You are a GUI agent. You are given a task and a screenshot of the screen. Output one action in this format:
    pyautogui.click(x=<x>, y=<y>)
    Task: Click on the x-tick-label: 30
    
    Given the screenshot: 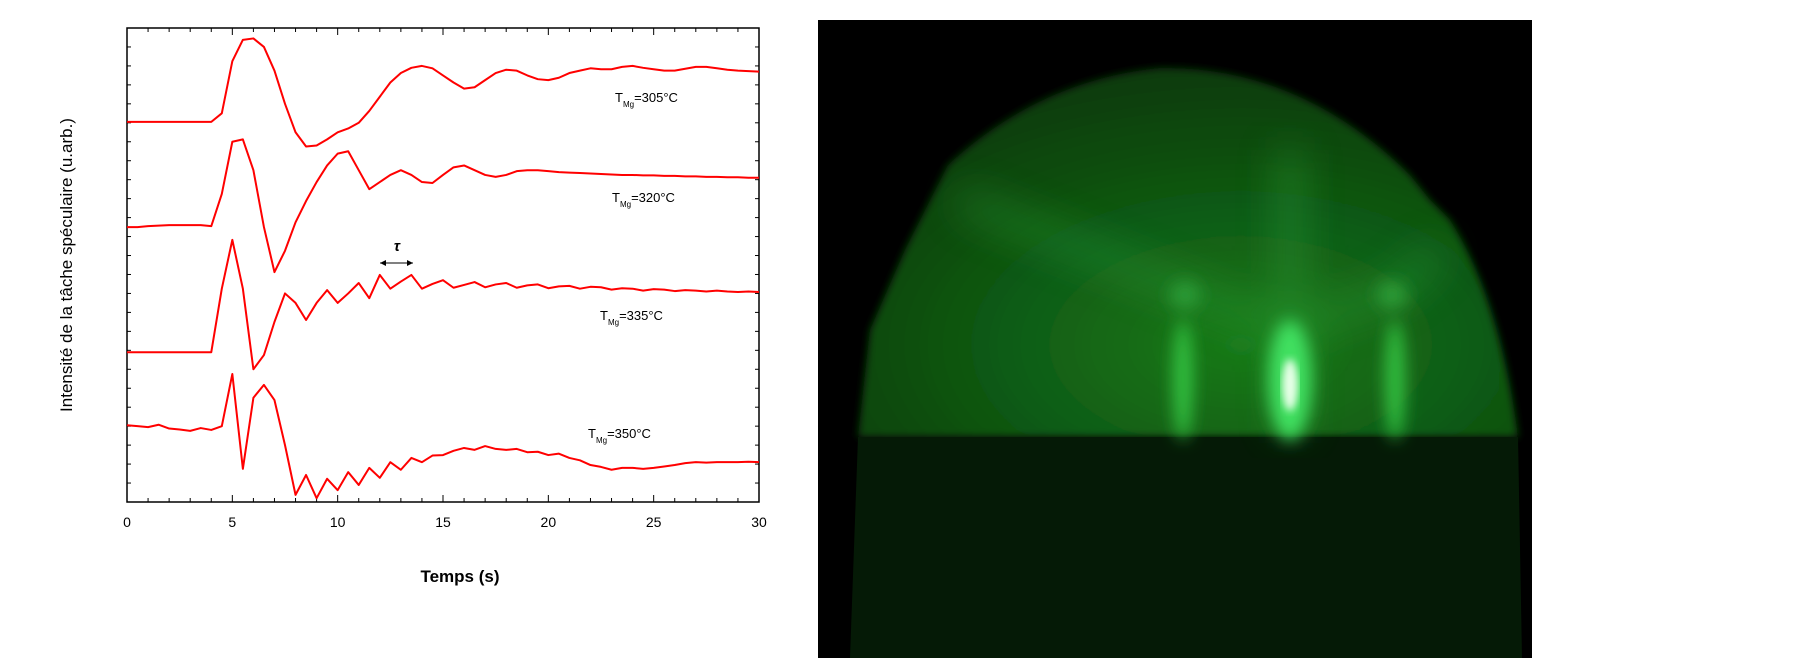 What is the action you would take?
    pyautogui.click(x=759, y=522)
    